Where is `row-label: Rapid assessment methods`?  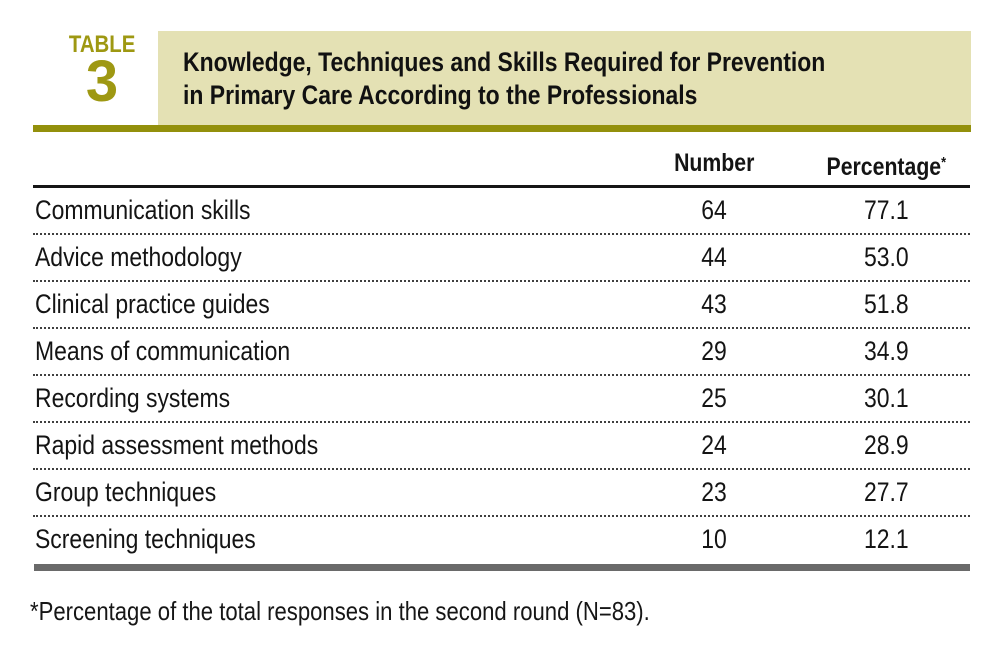
row-label: Rapid assessment methods is located at coordinates (177, 445).